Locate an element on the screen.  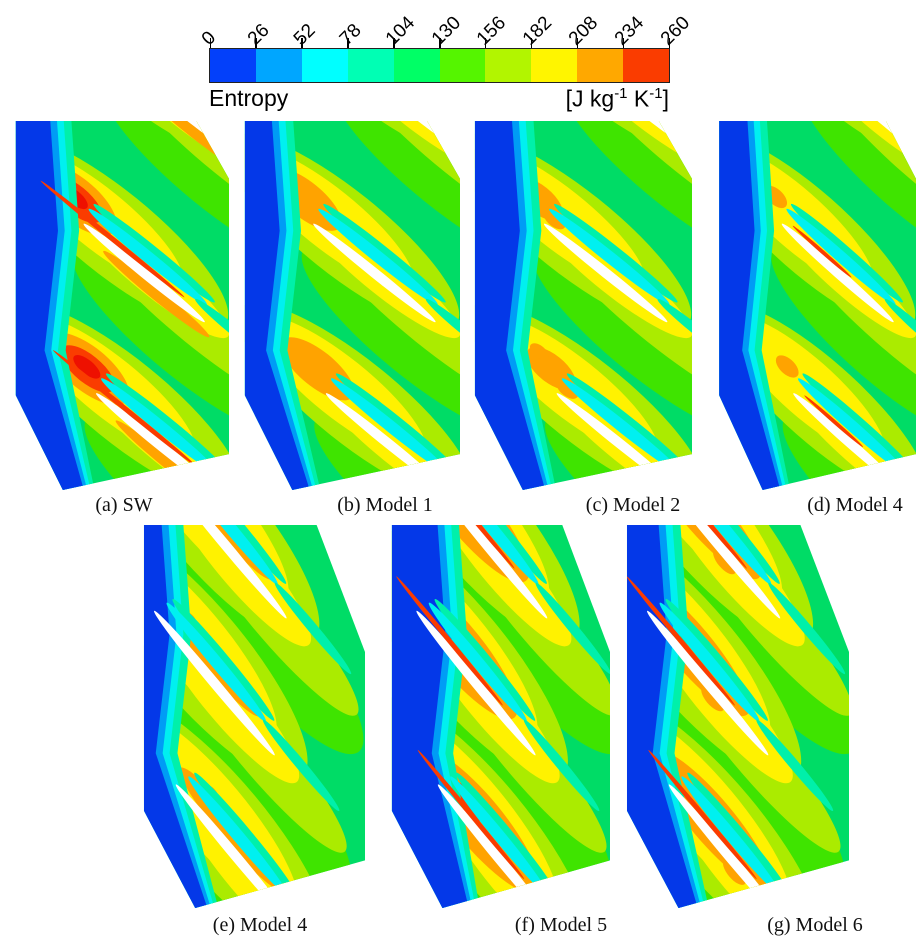
colorbar-tick-label: 0 is located at coordinates (209, 38).